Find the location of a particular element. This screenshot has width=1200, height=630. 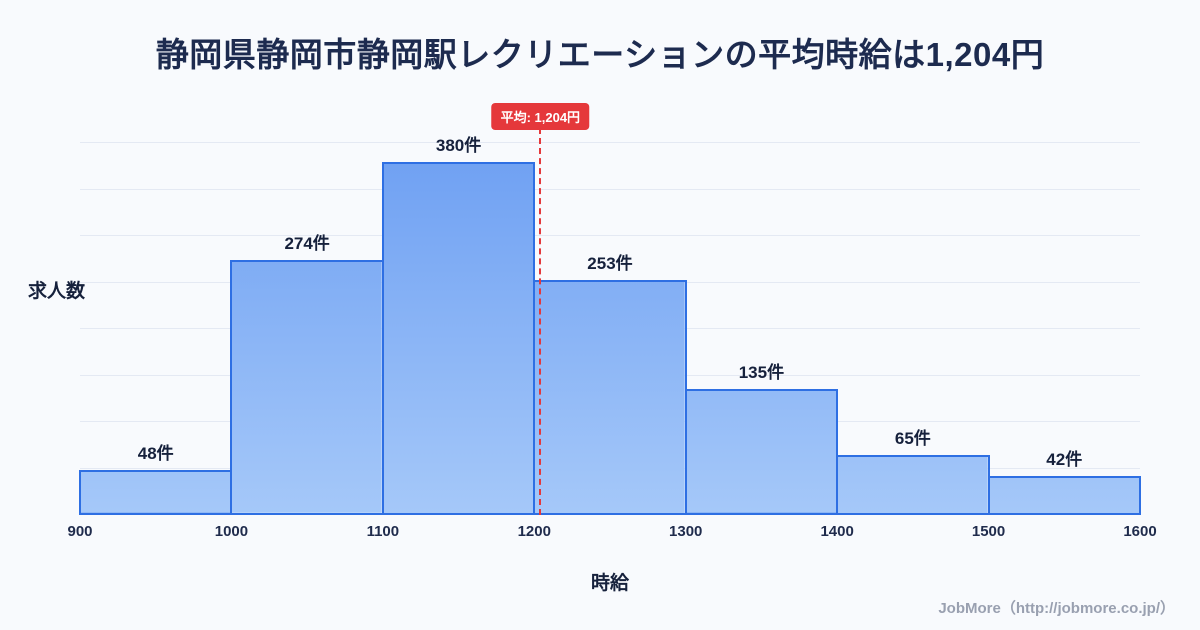

bar-value-label: 274件 is located at coordinates (307, 244).